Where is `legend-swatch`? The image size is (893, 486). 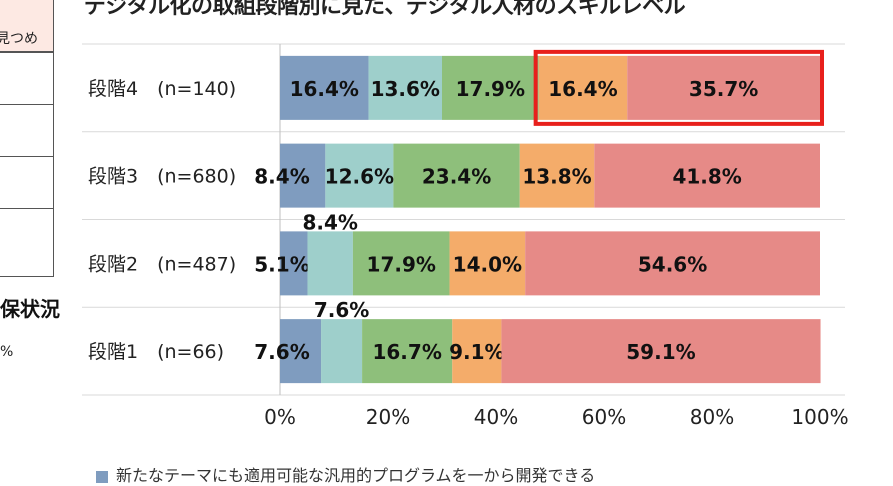 legend-swatch is located at coordinates (102, 476).